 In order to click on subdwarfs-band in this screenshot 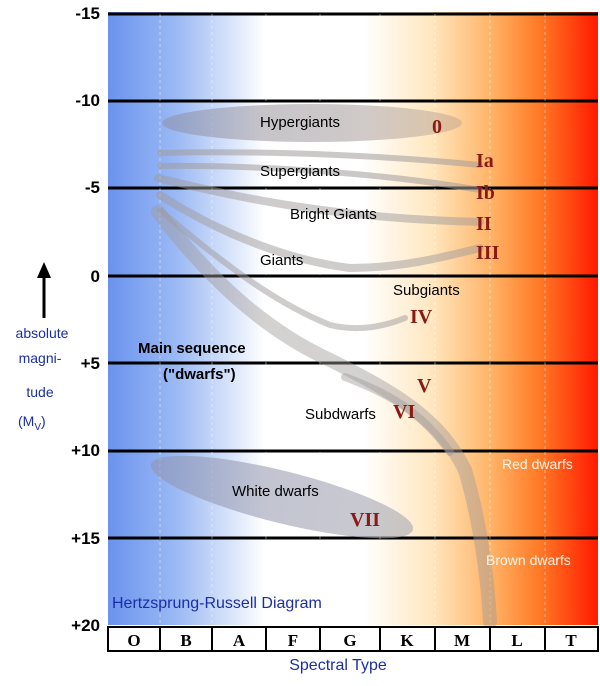, I will do `click(397, 414)`.